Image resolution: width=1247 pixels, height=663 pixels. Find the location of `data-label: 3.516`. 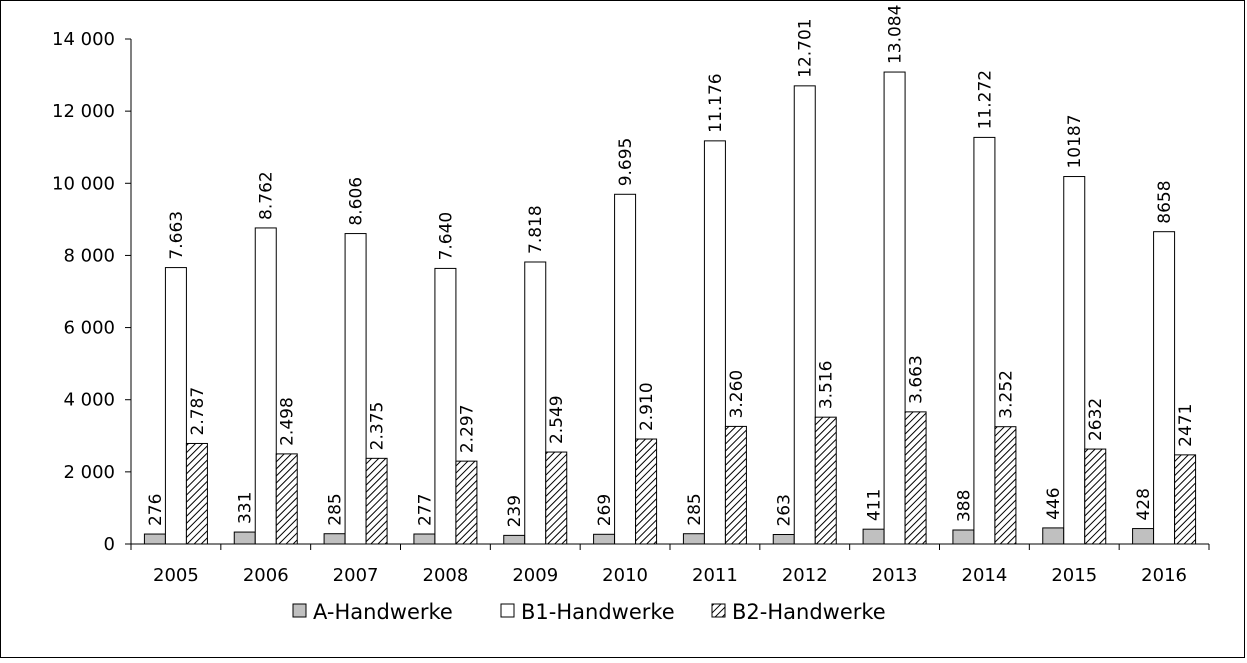

data-label: 3.516 is located at coordinates (827, 385).